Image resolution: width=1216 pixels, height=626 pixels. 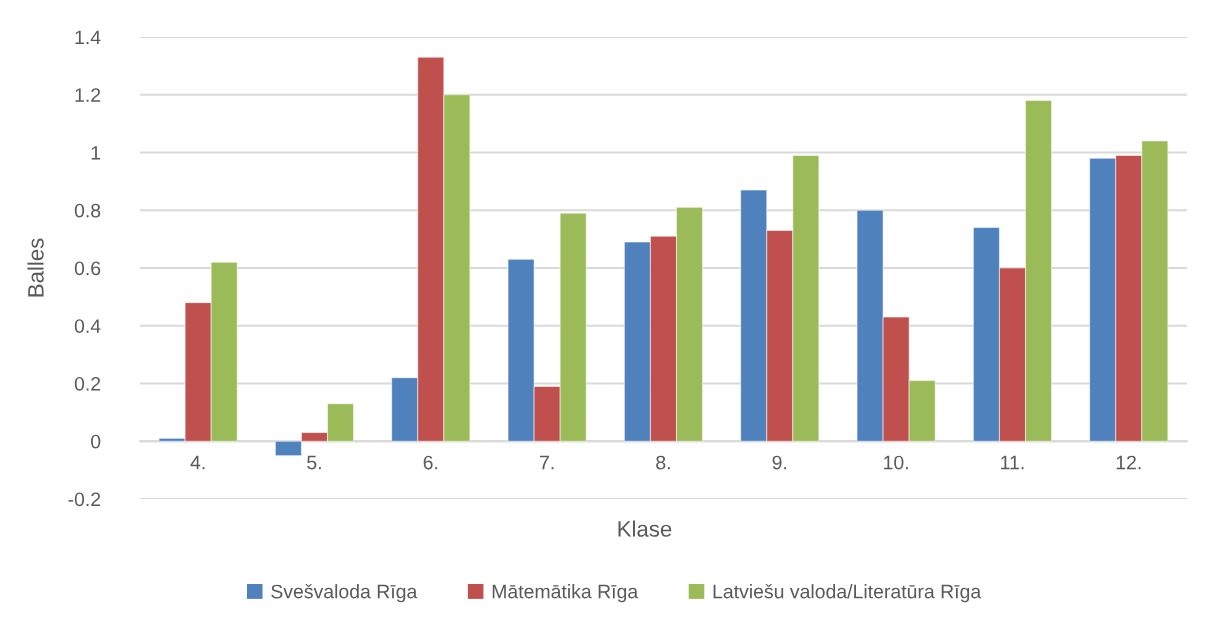 I want to click on y-tick-label: 0.2, so click(x=87, y=383).